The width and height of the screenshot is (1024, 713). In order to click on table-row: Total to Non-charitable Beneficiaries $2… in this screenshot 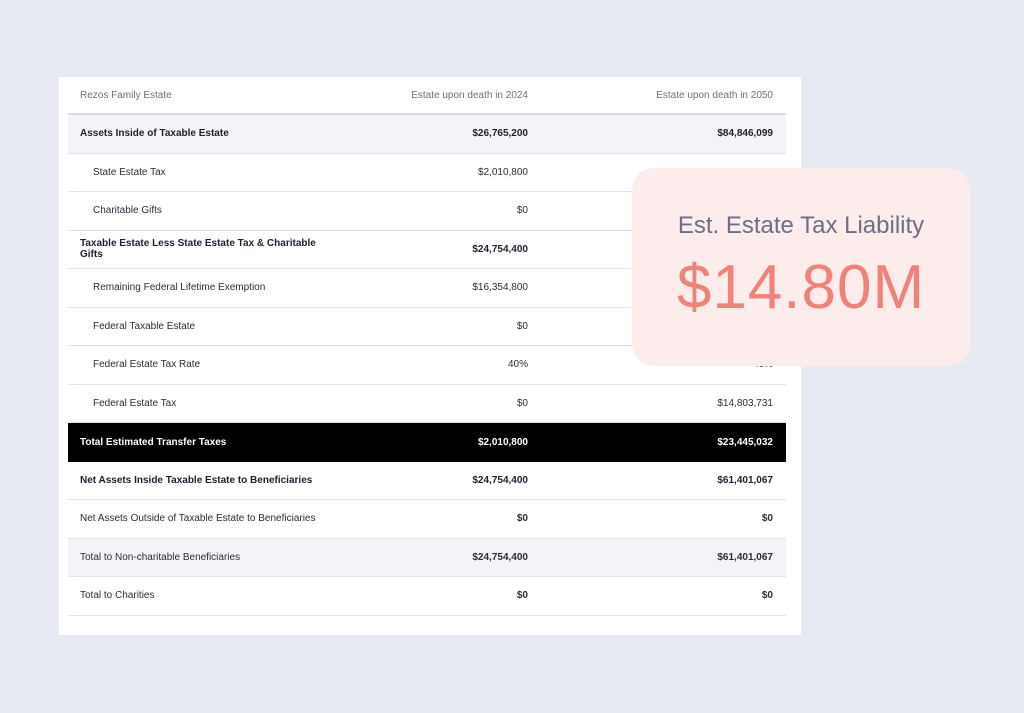, I will do `click(427, 557)`.